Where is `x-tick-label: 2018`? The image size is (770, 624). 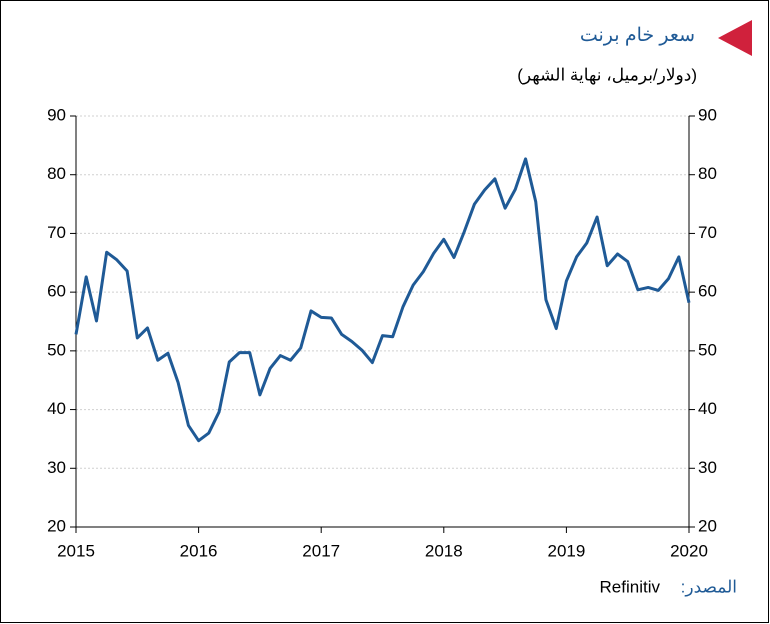 x-tick-label: 2018 is located at coordinates (444, 550).